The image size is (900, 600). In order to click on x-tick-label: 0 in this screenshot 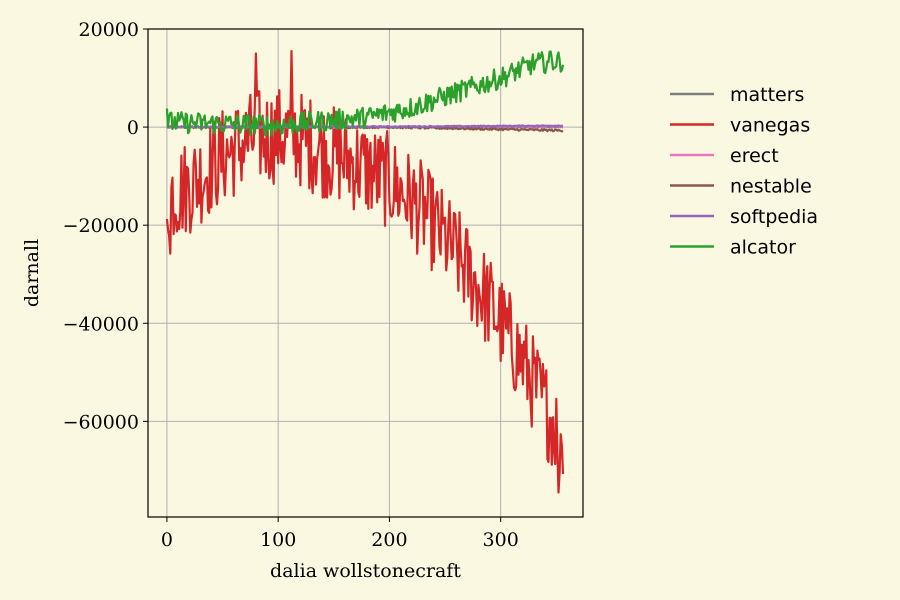, I will do `click(167, 540)`.